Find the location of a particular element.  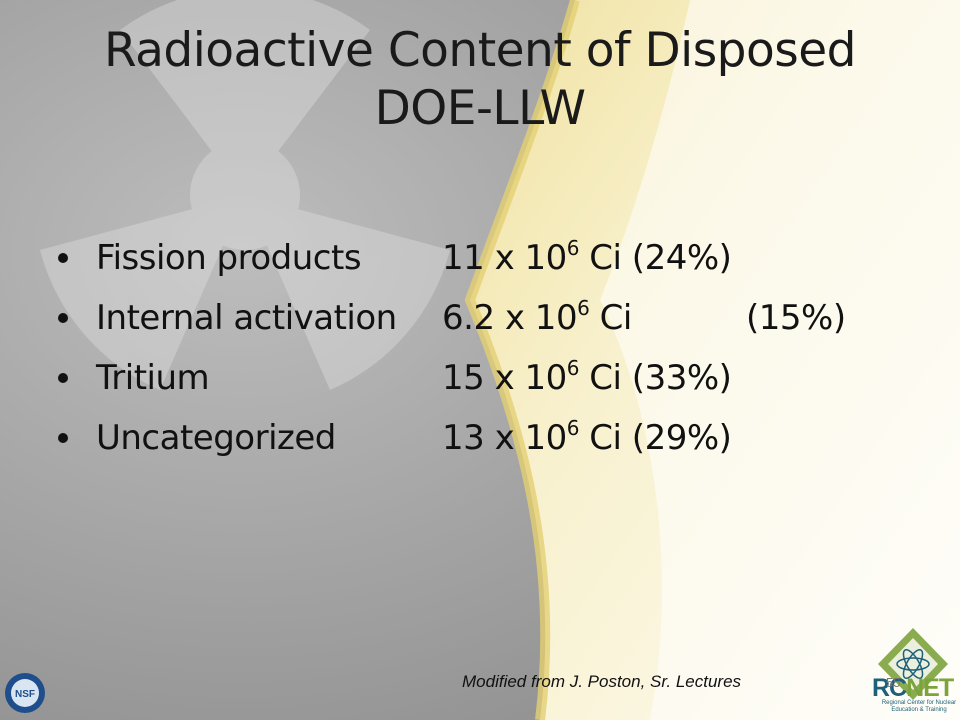

slide-title: Radioactive Content of Disposed DOE-LLW is located at coordinates (480, 79).